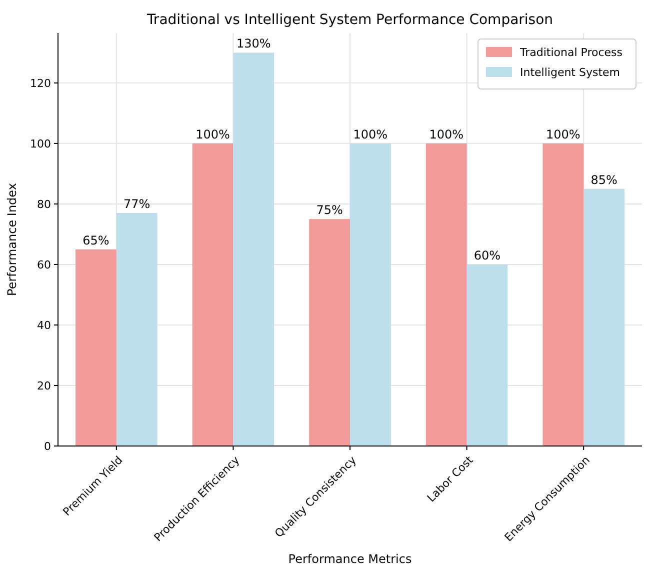 The image size is (650, 571). I want to click on data-label: 130%, so click(253, 43).